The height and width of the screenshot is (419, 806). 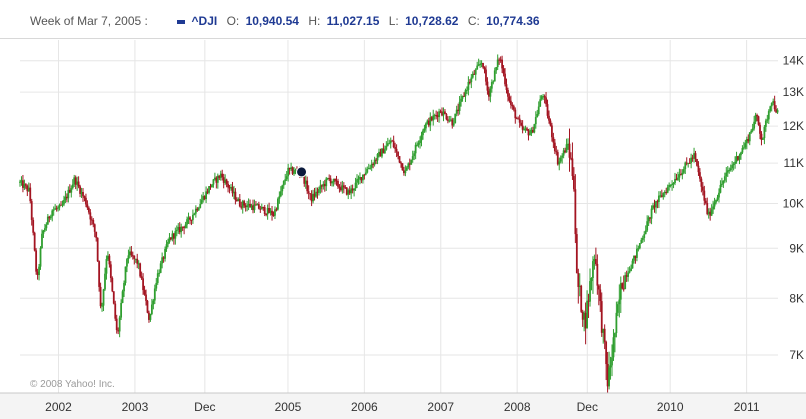 I want to click on x-tick-label: 2006, so click(x=364, y=407).